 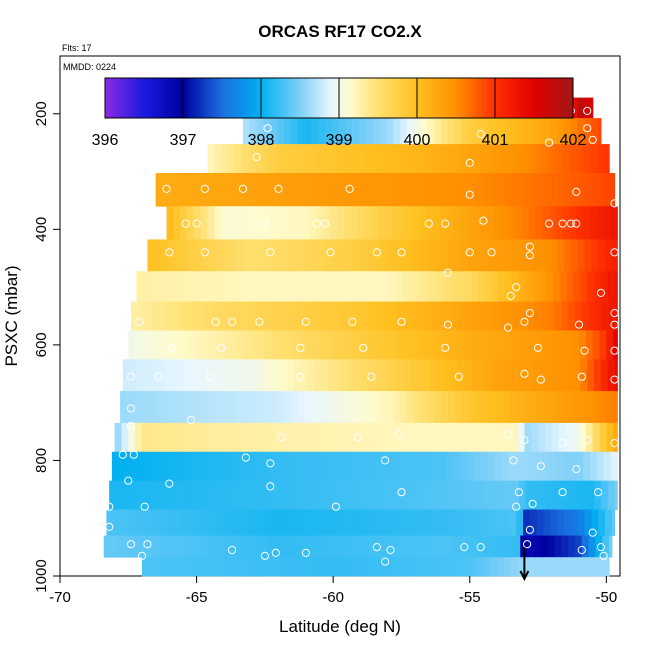 I want to click on heat-layer-band, so click(x=392, y=223).